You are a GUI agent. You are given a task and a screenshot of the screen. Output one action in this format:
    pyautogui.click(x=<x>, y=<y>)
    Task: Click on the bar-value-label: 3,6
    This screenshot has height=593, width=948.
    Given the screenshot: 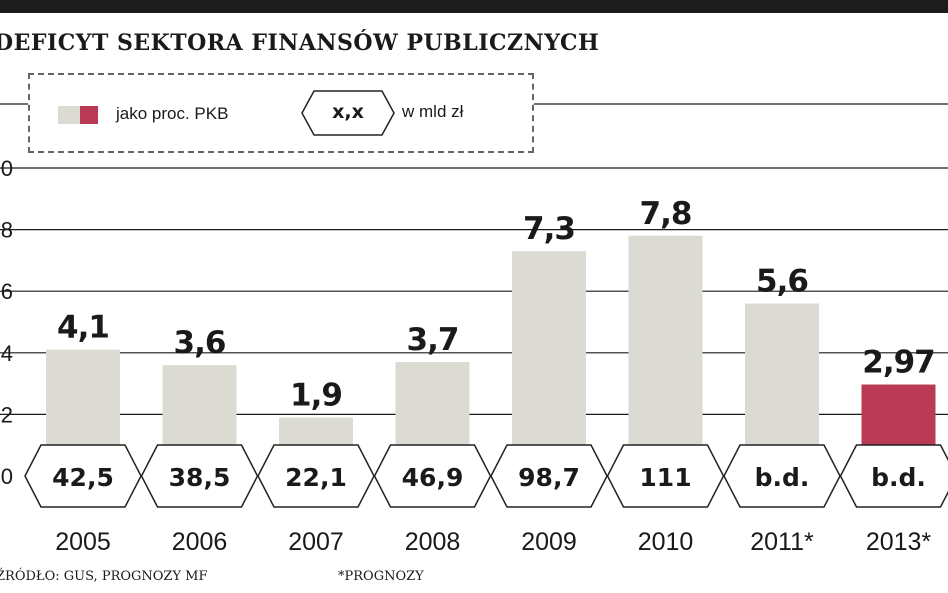 What is the action you would take?
    pyautogui.click(x=200, y=343)
    